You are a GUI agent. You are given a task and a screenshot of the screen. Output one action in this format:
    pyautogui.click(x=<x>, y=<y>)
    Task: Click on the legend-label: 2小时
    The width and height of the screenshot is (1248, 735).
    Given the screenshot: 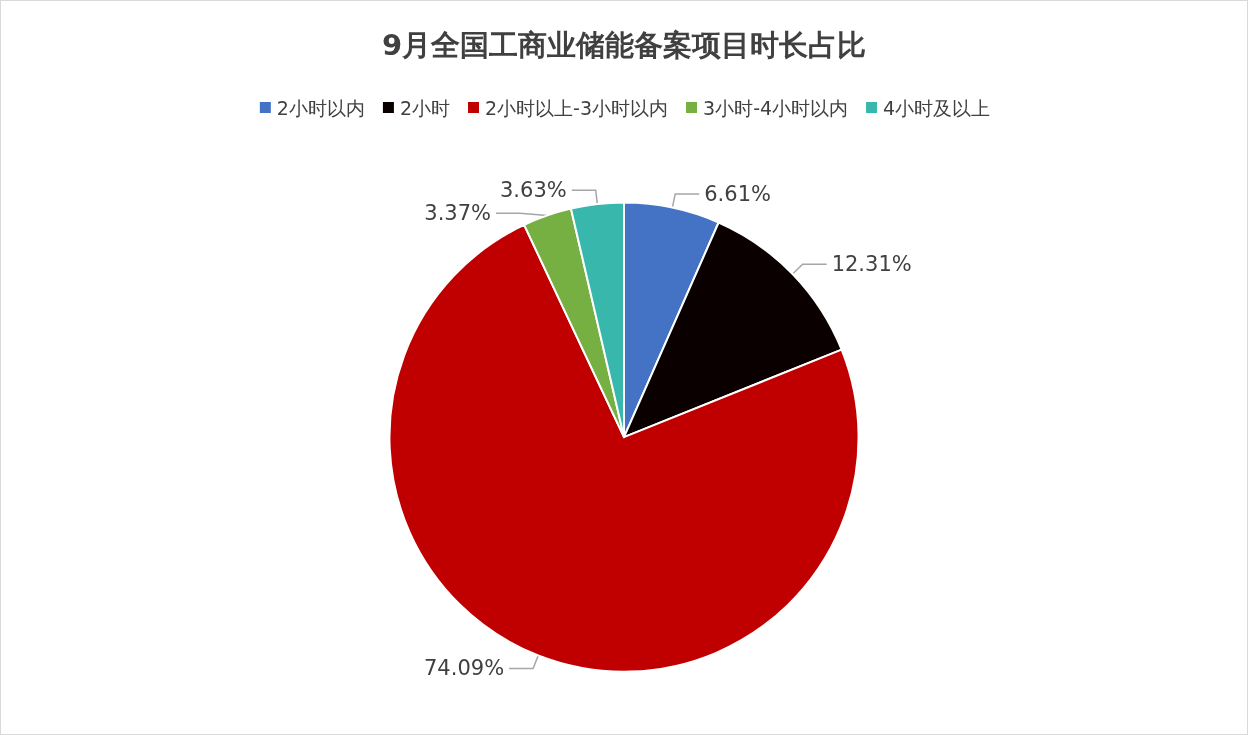 What is the action you would take?
    pyautogui.click(x=425, y=107)
    